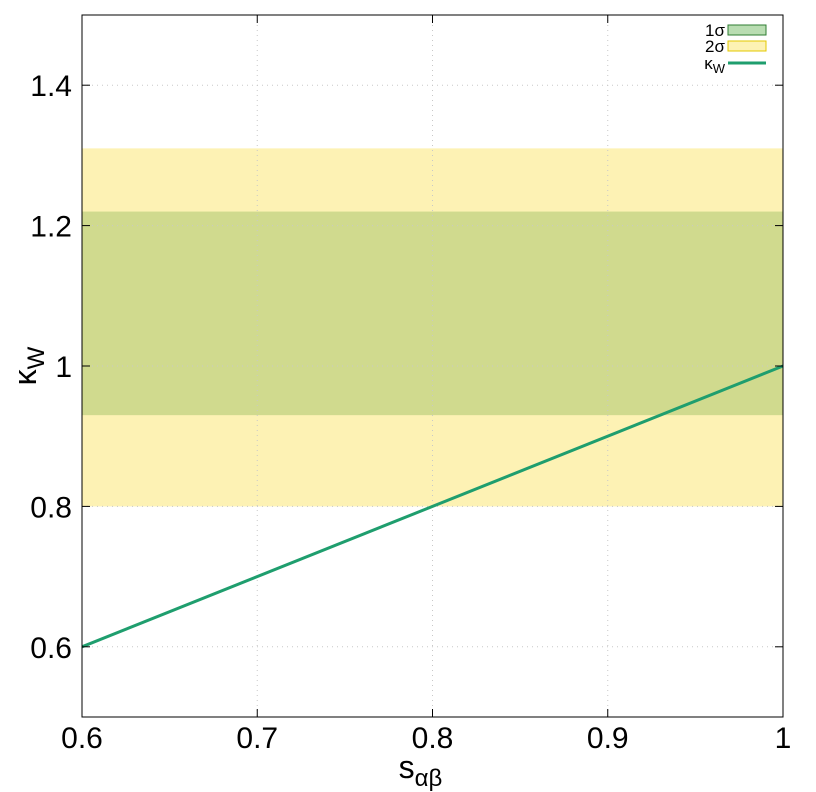  I want to click on legend-swatch-1sigma, so click(747, 30).